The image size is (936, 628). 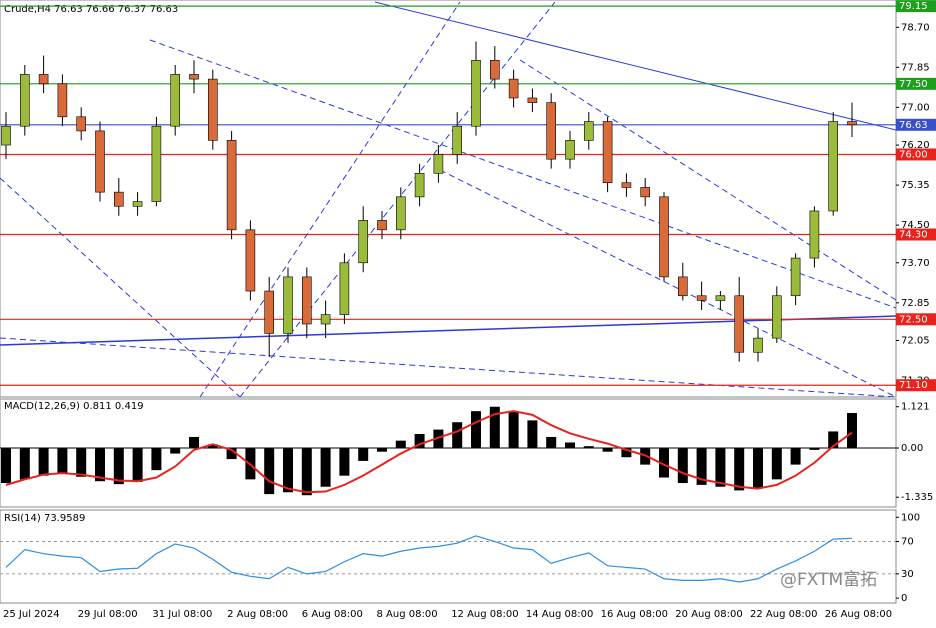 What do you see at coordinates (31, 614) in the screenshot?
I see `x-tick-label: 25 Jul 2024` at bounding box center [31, 614].